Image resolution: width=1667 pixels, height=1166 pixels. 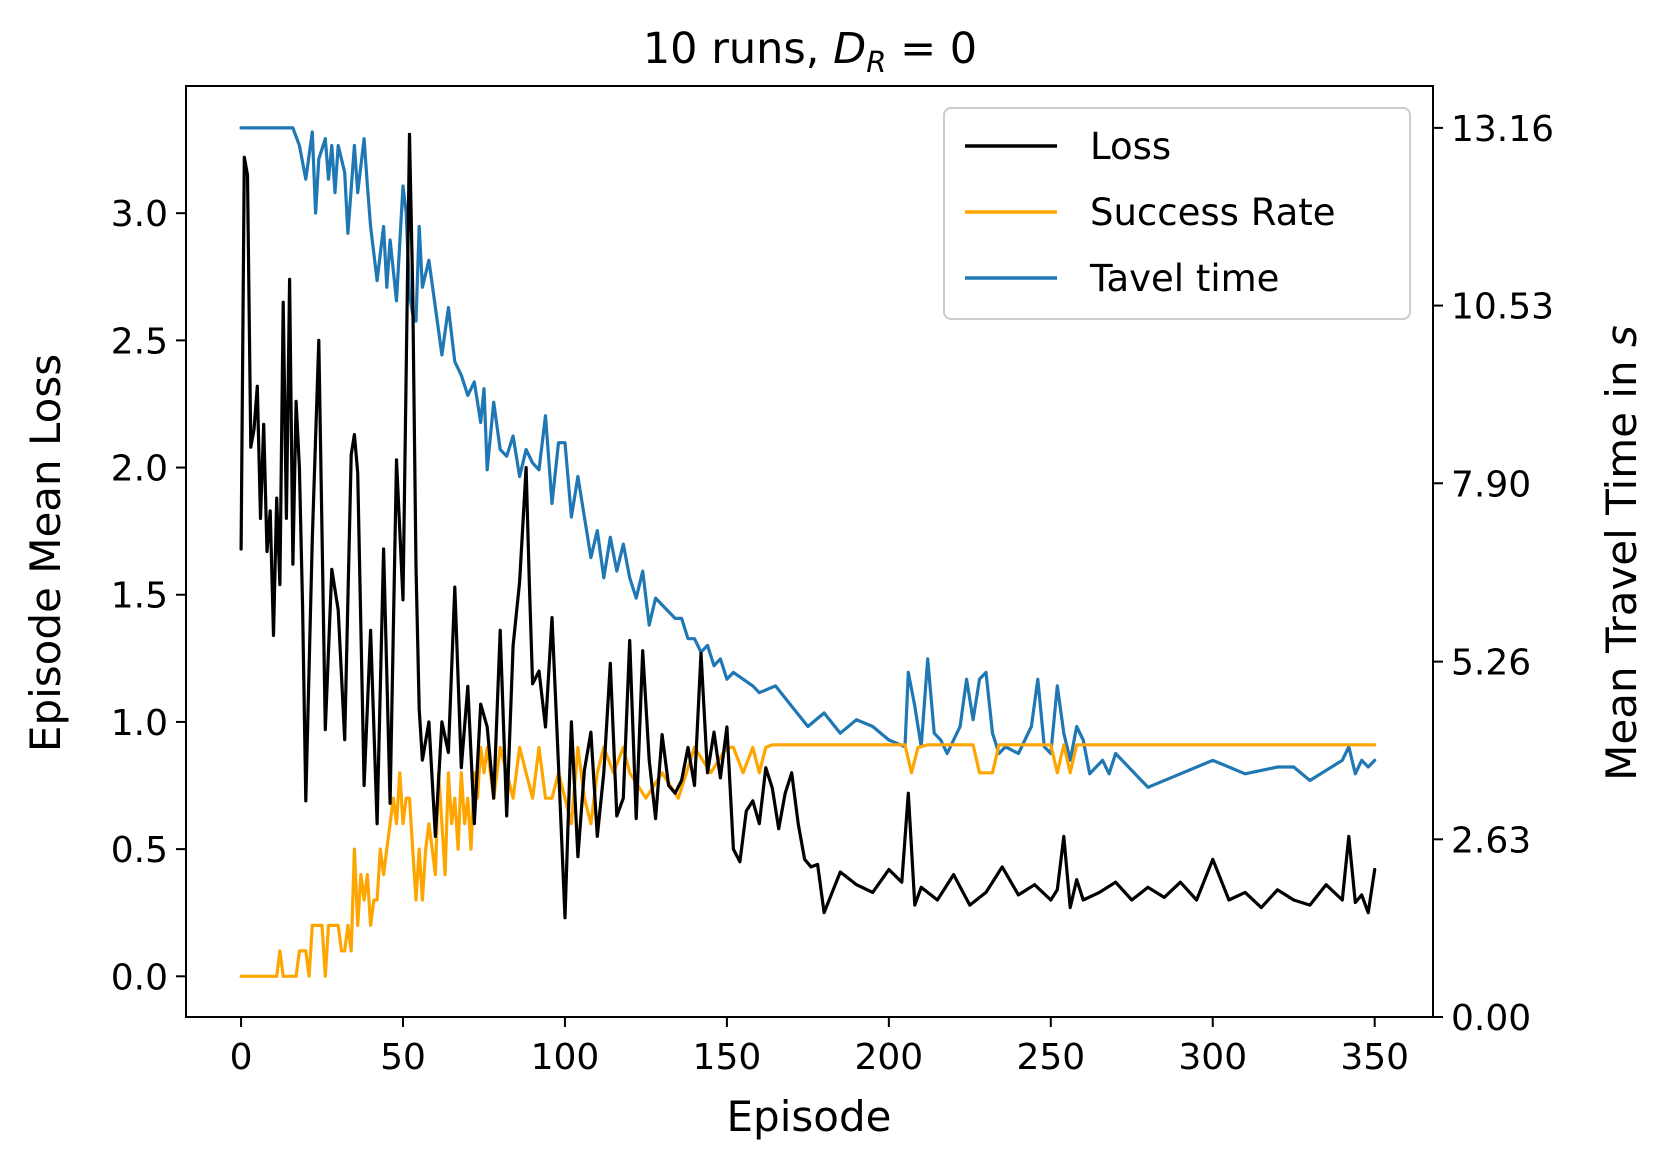 What do you see at coordinates (809, 1116) in the screenshot?
I see `x-axis-label: Episode` at bounding box center [809, 1116].